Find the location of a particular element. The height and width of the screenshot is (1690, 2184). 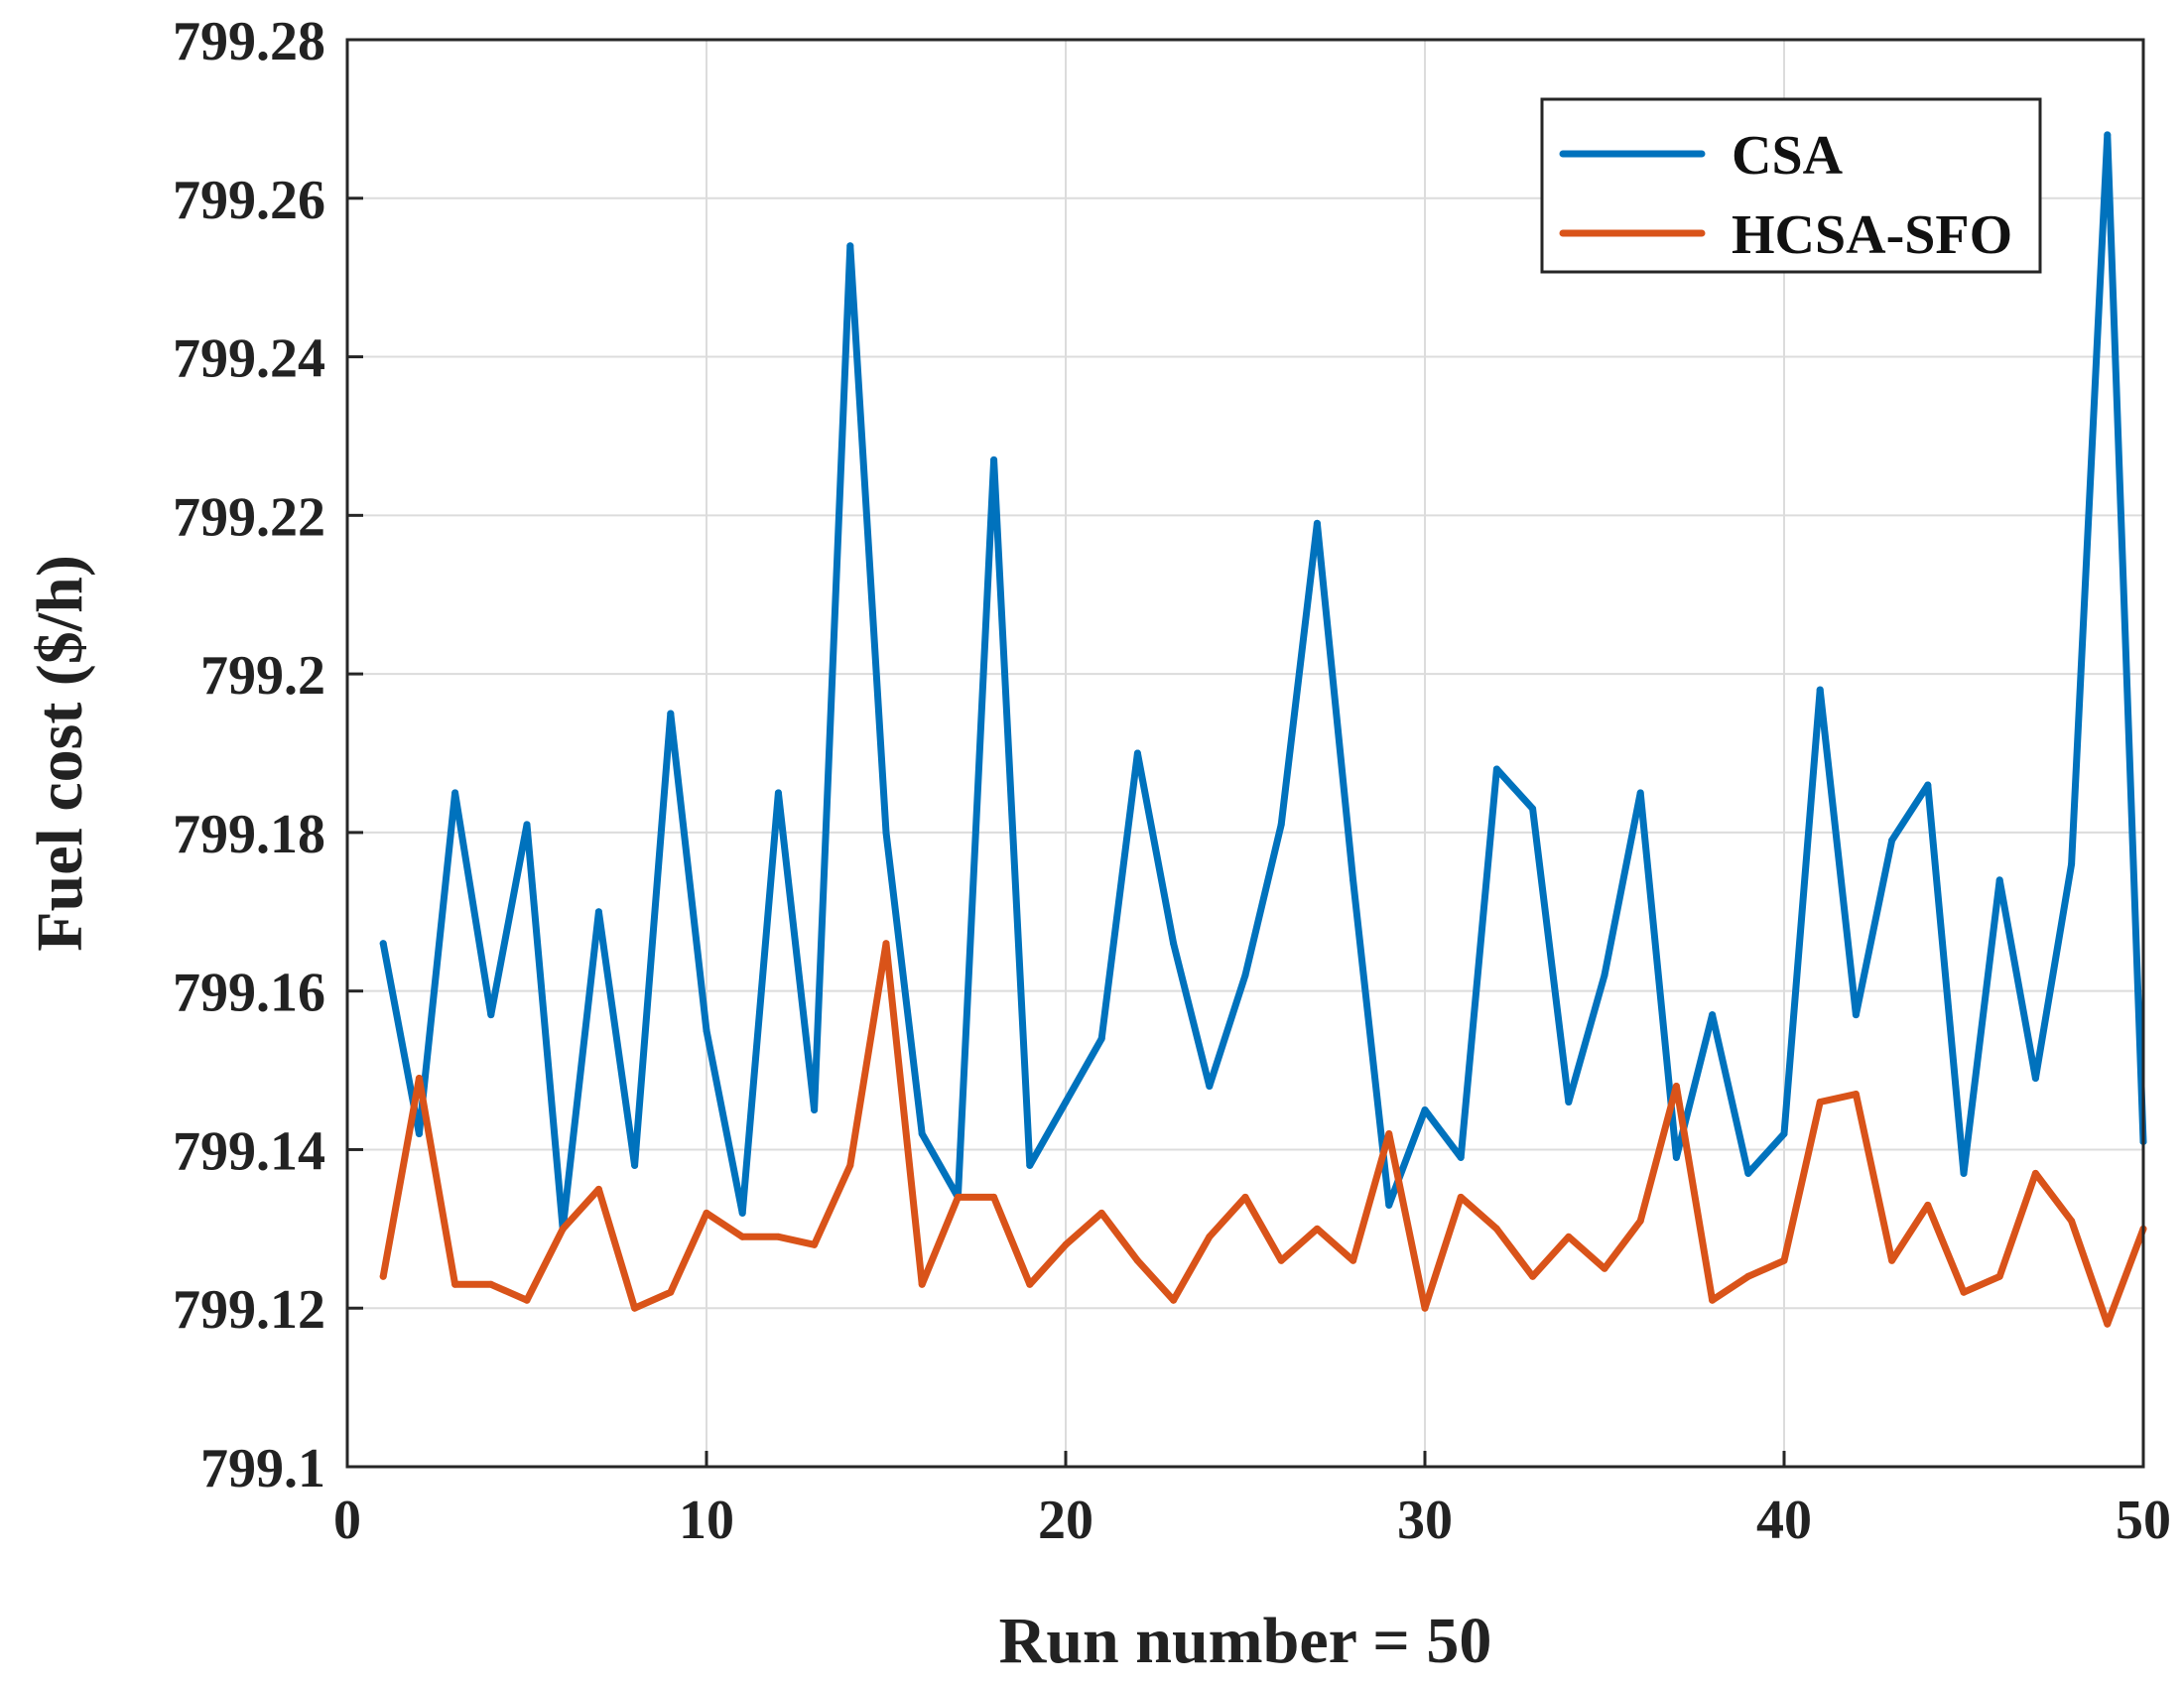

y-tick-label: 799.1 is located at coordinates (262, 1468).